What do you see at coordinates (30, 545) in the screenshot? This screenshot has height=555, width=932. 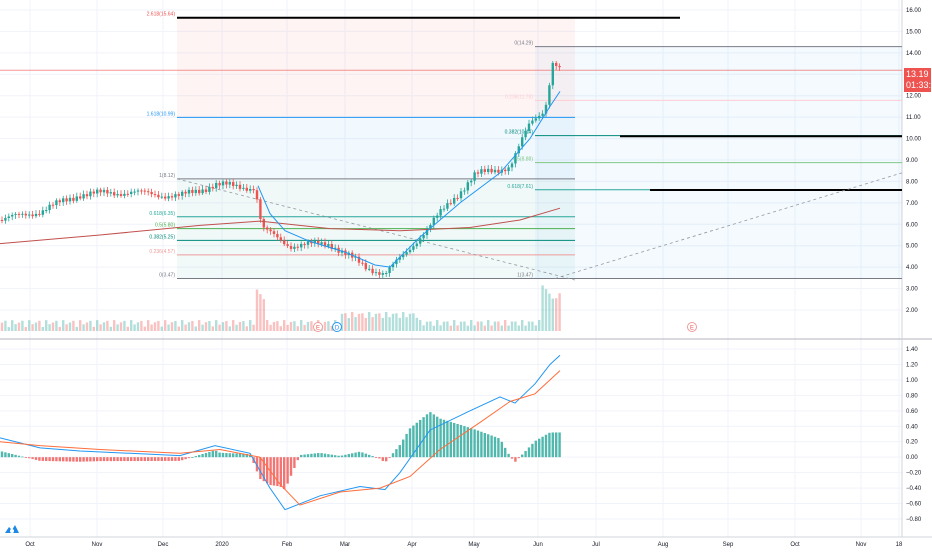 I see `time-axis-tick: Oct` at bounding box center [30, 545].